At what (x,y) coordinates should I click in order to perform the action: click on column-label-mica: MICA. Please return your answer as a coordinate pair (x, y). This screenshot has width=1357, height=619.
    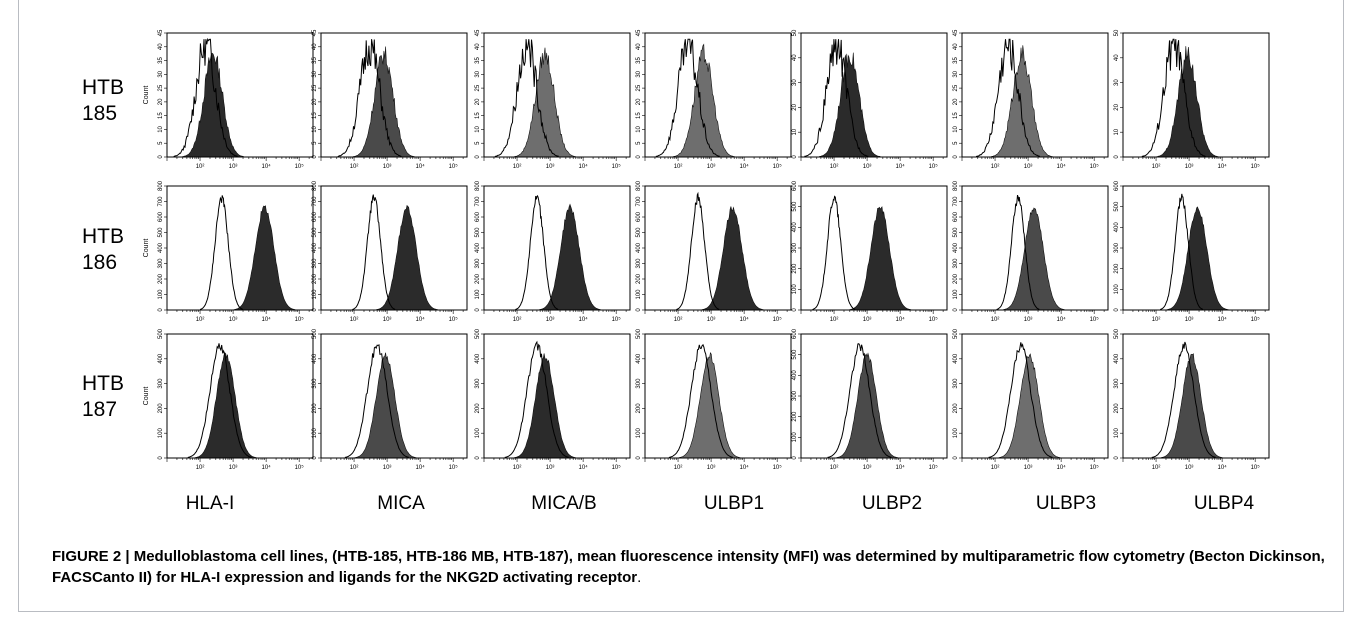
    Looking at the image, I should click on (401, 503).